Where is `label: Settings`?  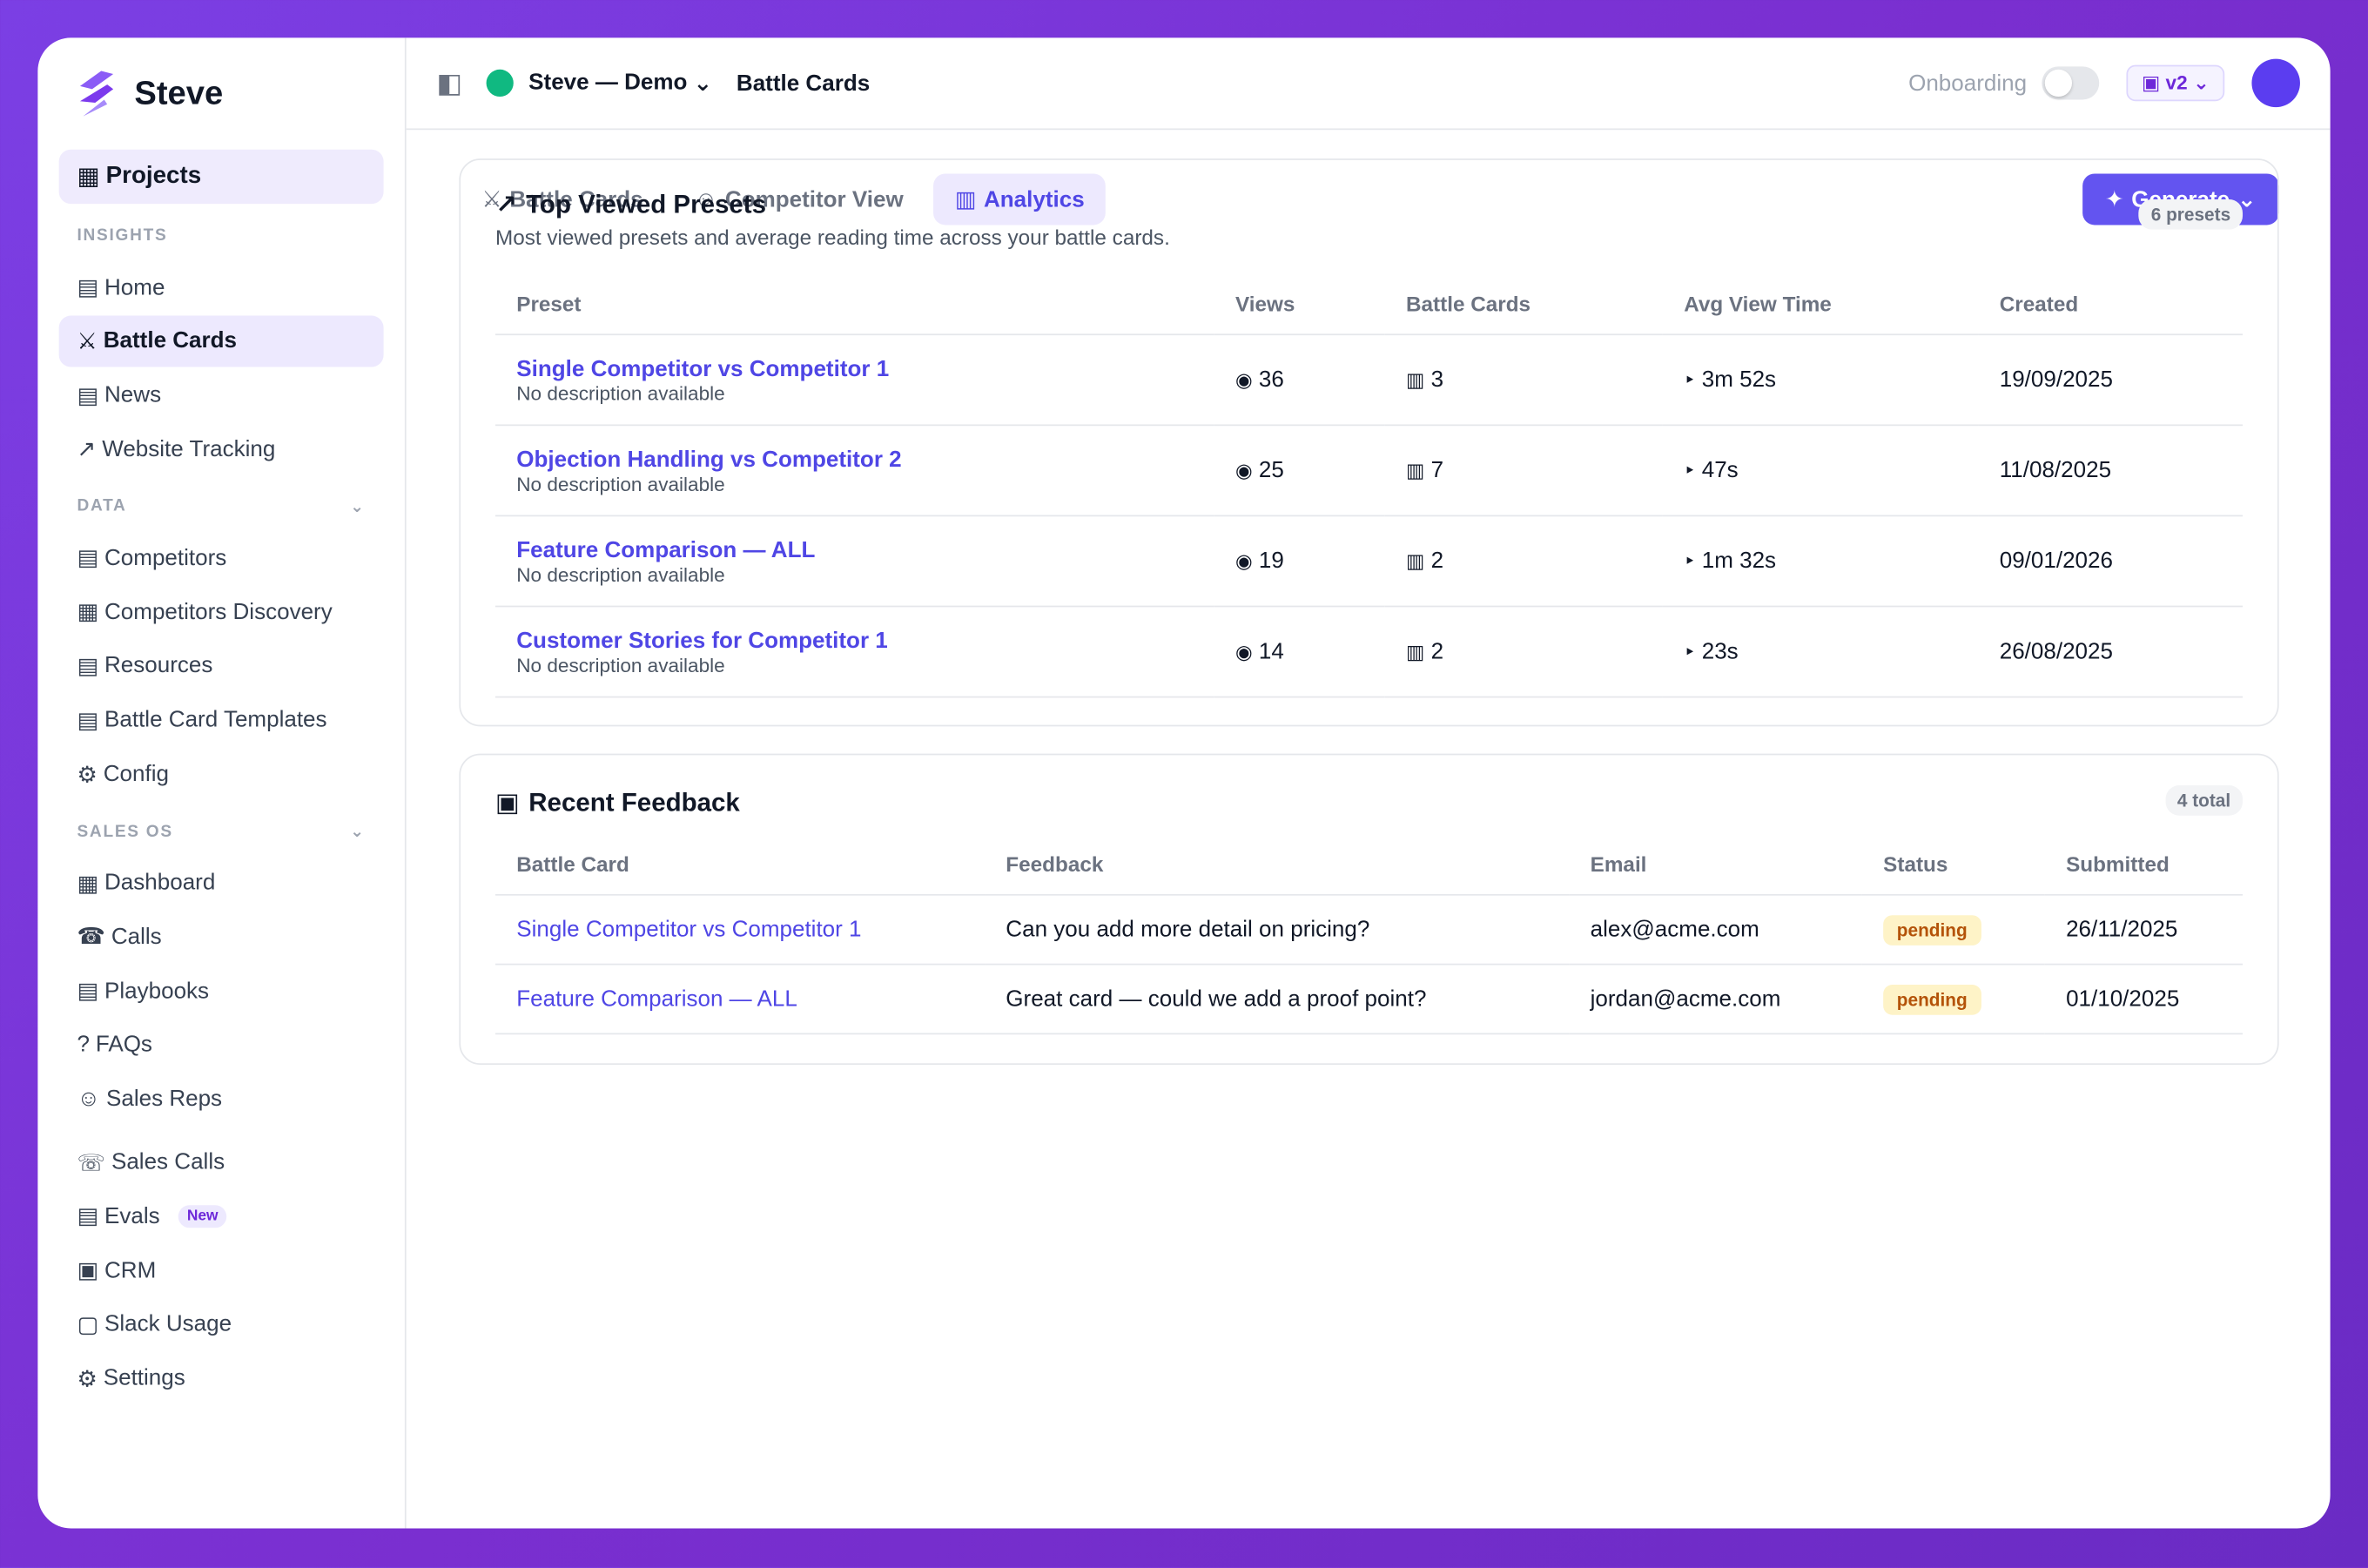 label: Settings is located at coordinates (144, 1378).